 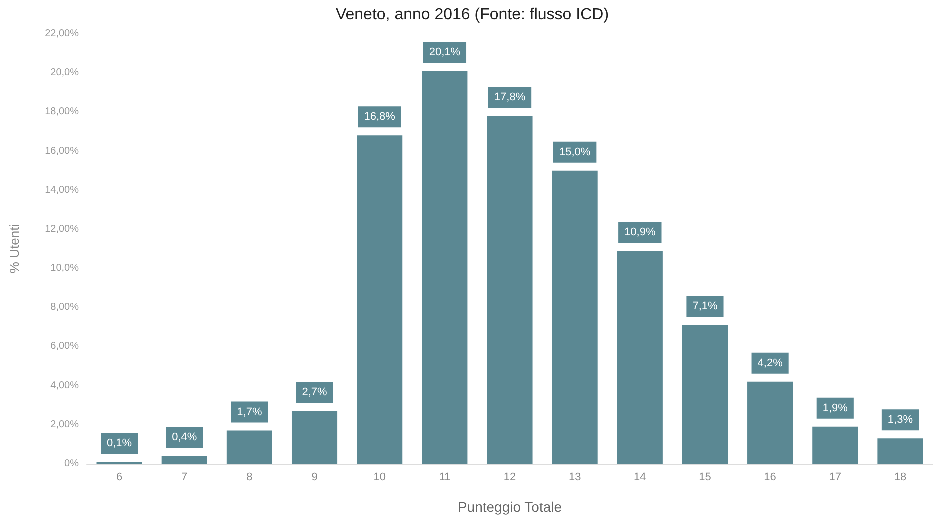 What do you see at coordinates (62, 112) in the screenshot?
I see `y-tick-label: 18,00%` at bounding box center [62, 112].